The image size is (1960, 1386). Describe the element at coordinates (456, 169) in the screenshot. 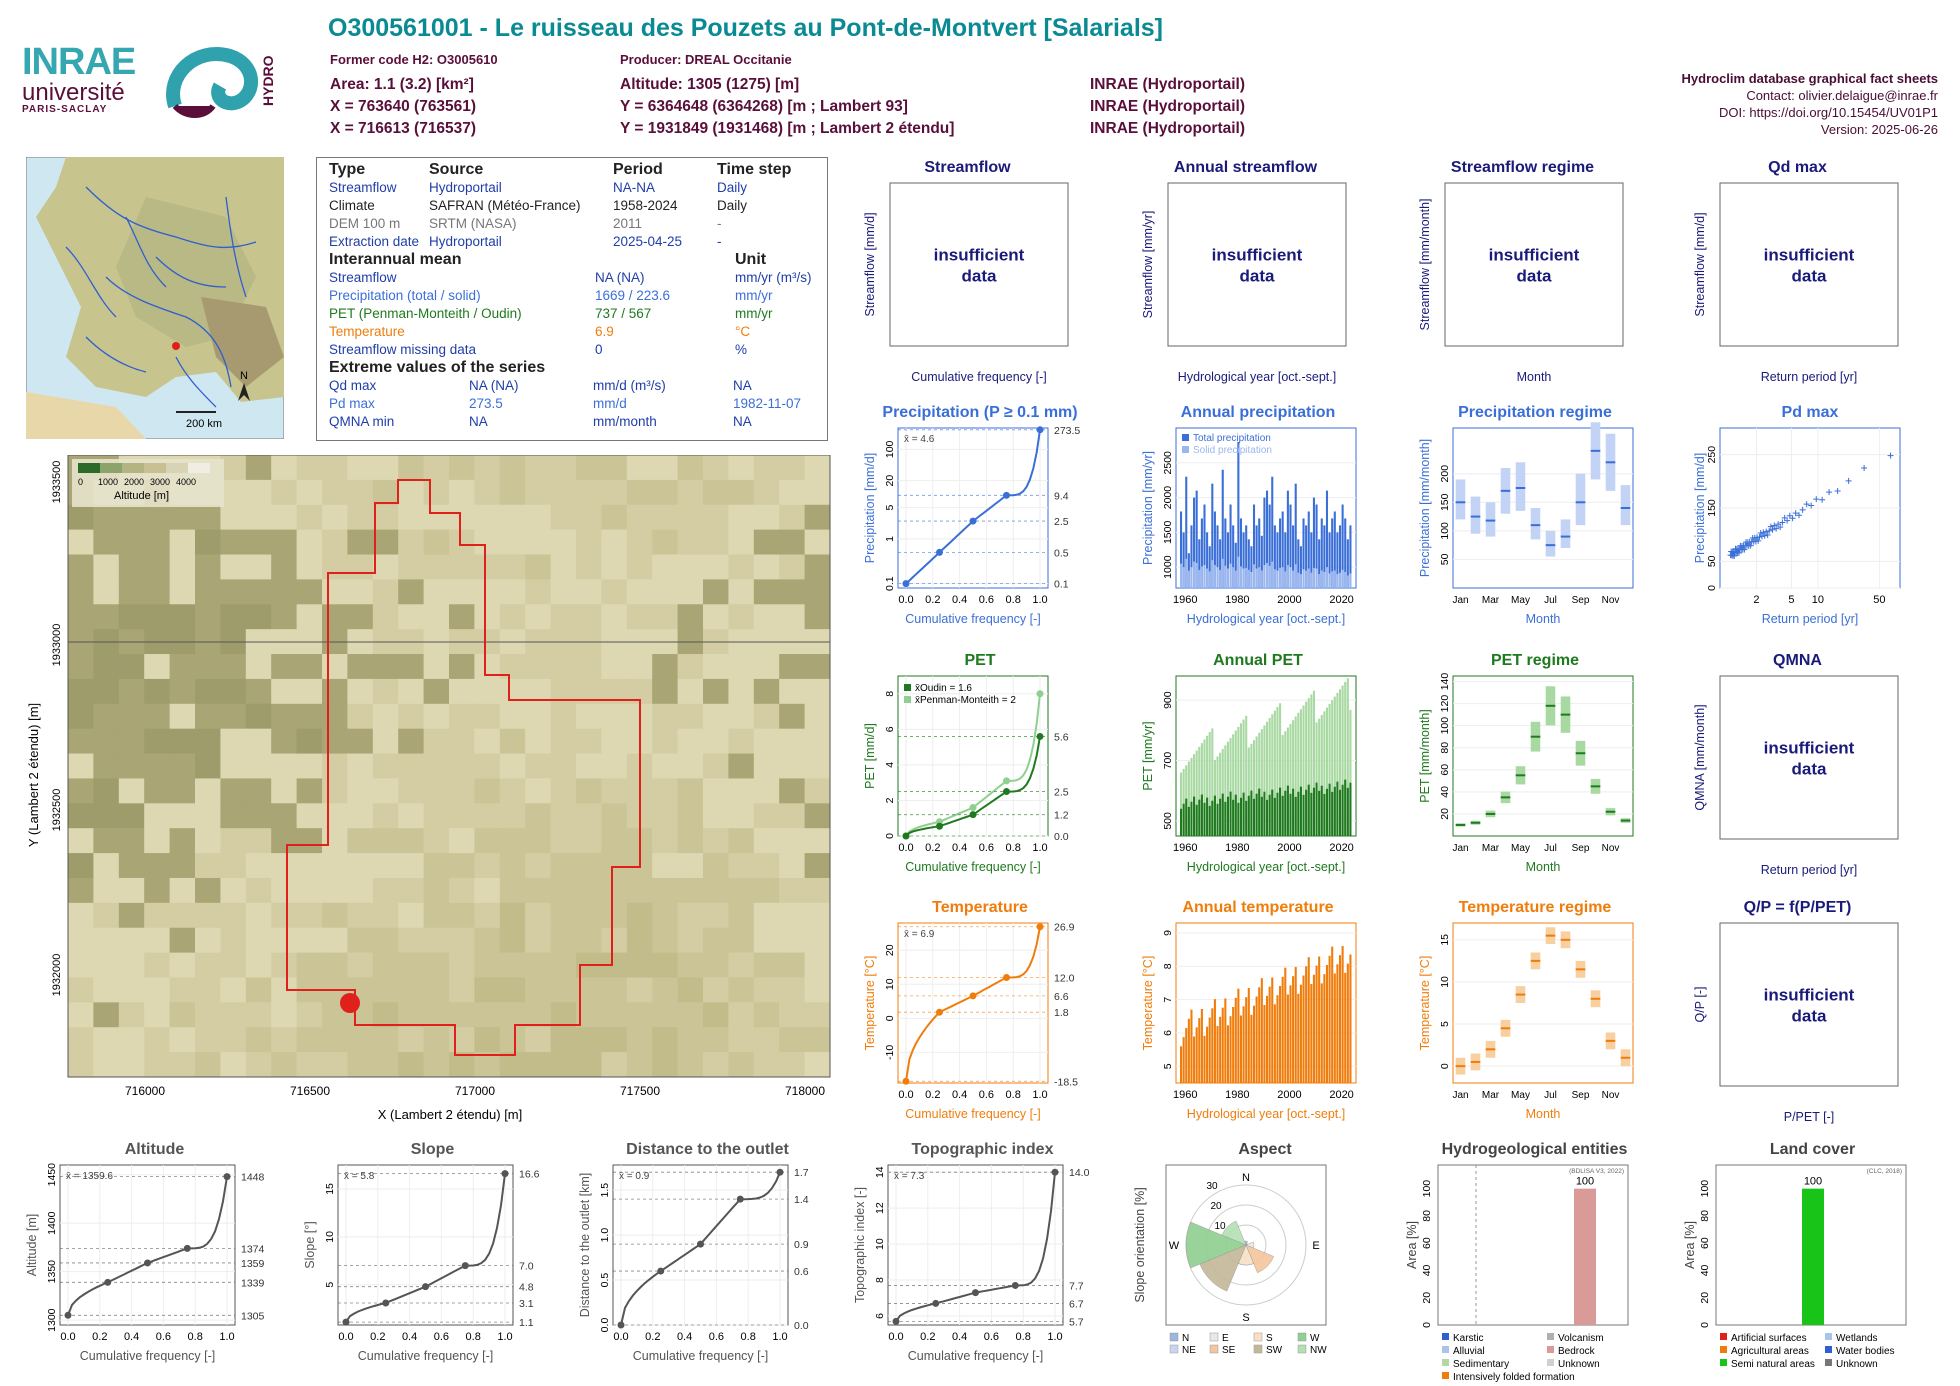

I see `th-source: Source` at that location.